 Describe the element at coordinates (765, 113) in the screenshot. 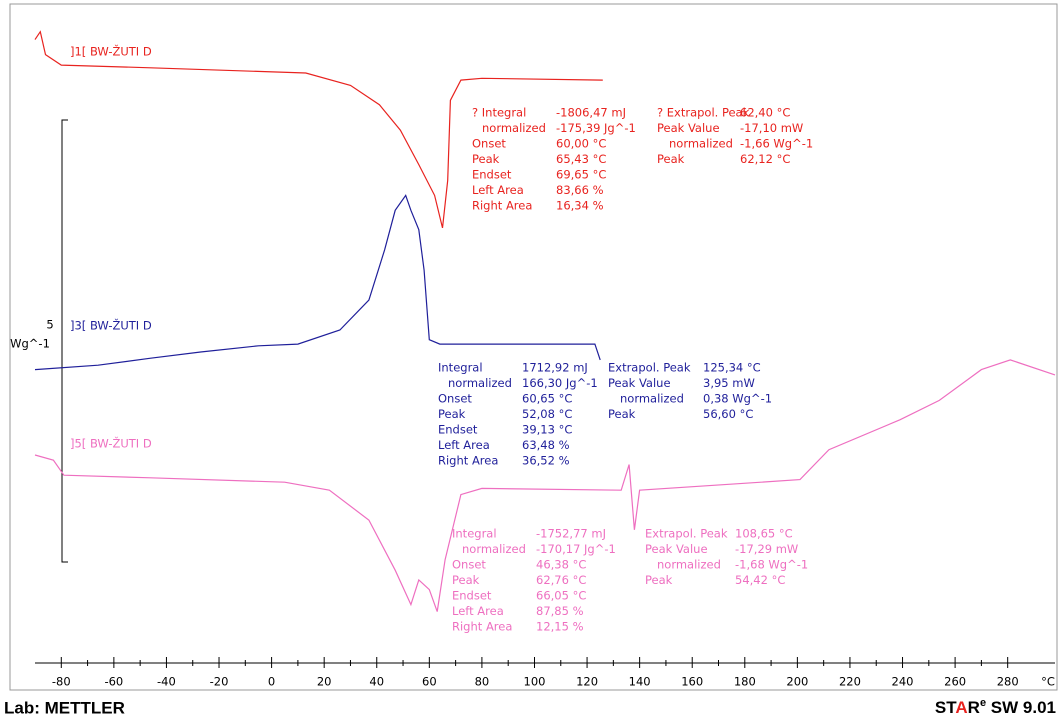

I see `result-value: 62,40 °C` at that location.